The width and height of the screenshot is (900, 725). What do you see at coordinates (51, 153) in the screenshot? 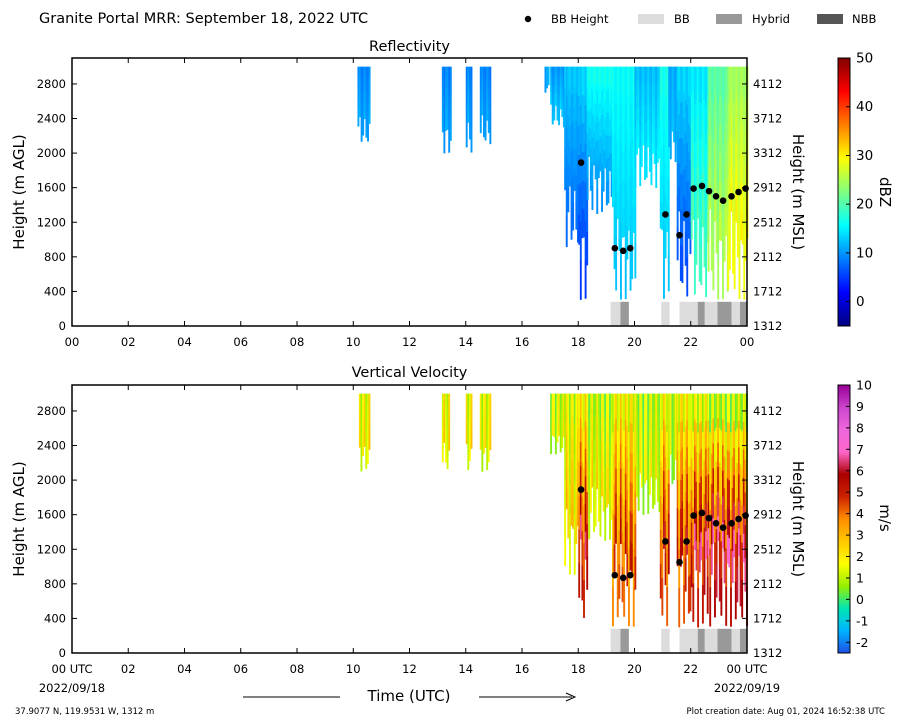
I see `y-tick-label: 2000` at bounding box center [51, 153].